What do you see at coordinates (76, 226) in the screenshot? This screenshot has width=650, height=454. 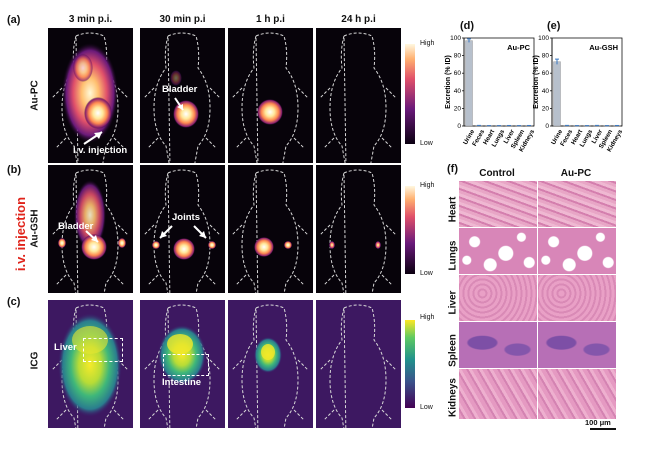 I see `annotation-bladder-b: Bladder` at bounding box center [76, 226].